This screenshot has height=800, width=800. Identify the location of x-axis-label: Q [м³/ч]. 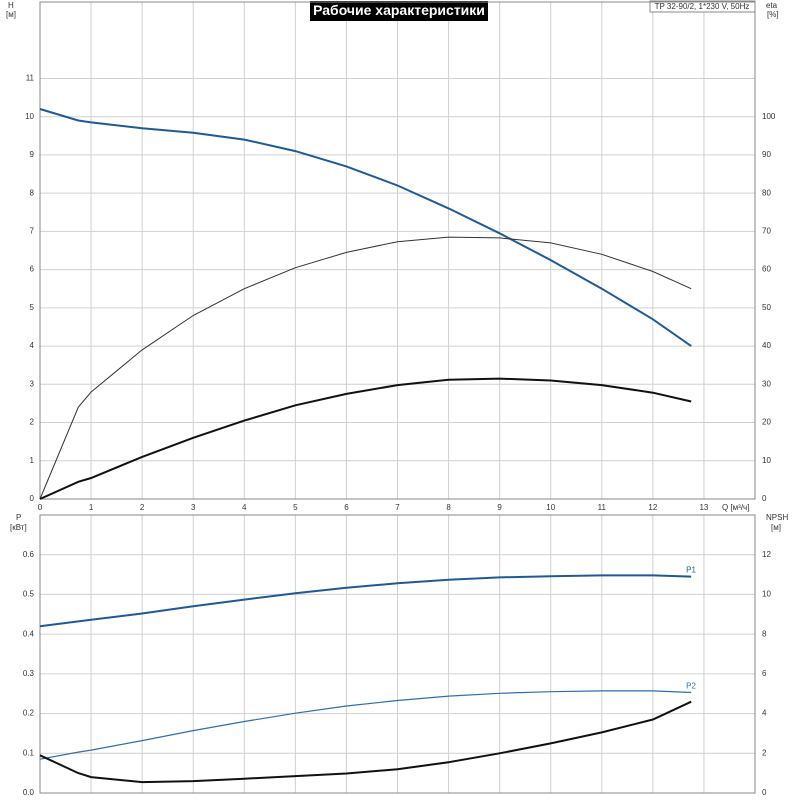
(735, 507).